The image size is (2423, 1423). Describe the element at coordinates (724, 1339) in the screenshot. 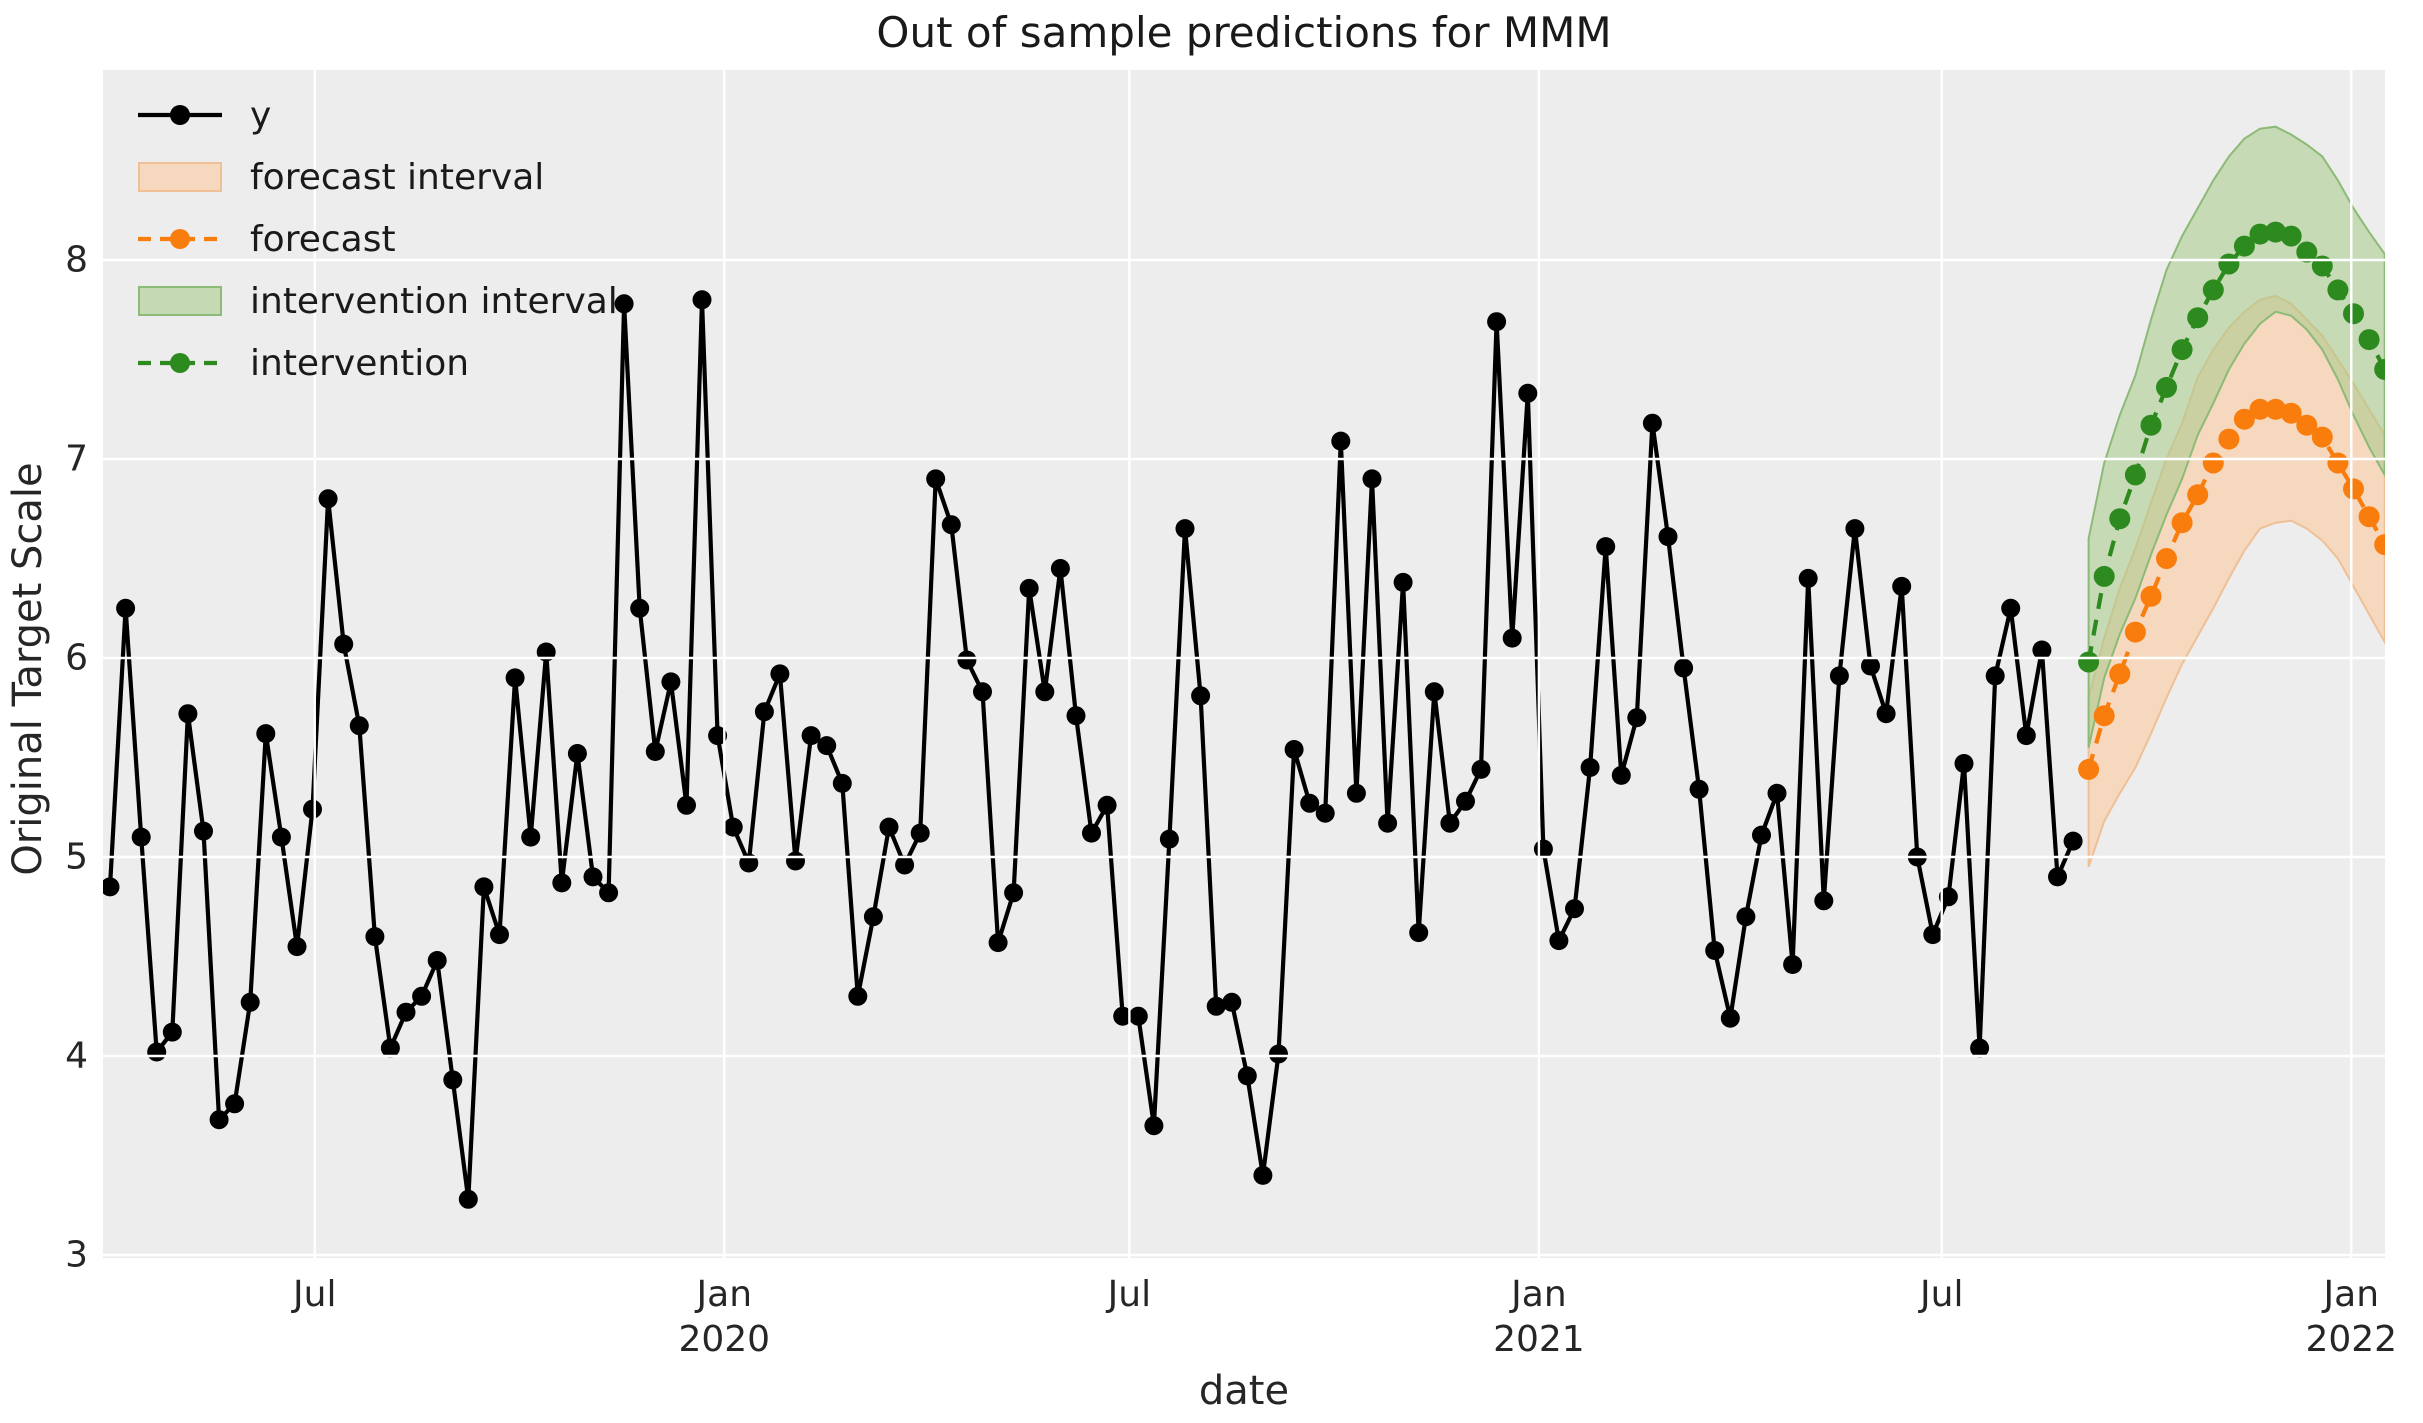

I see `x-tick-year: 2020` at that location.